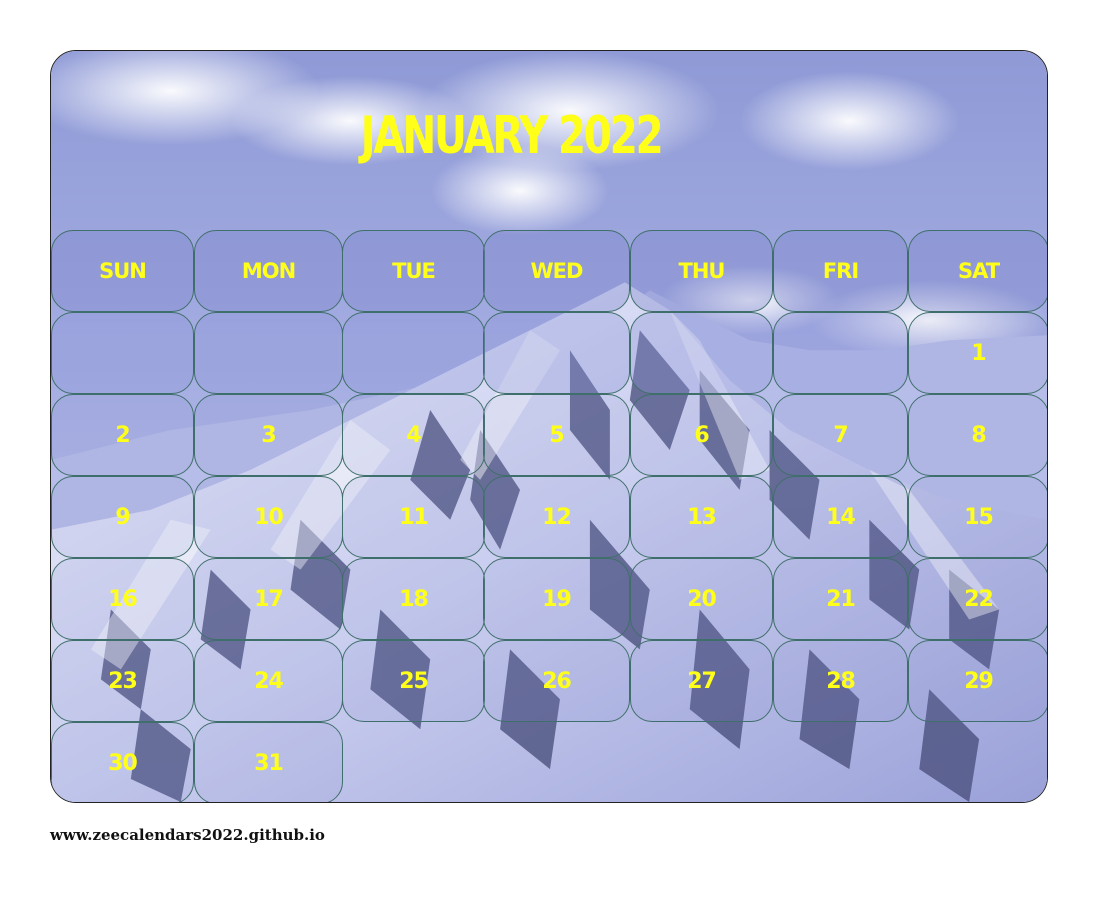 This screenshot has width=1100, height=914. Describe the element at coordinates (413, 435) in the screenshot. I see `day-cell-4: 4` at that location.